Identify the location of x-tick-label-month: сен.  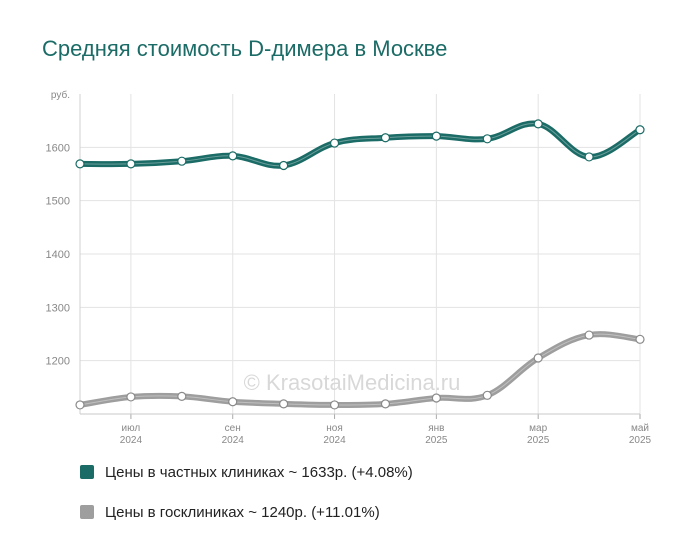
(233, 428).